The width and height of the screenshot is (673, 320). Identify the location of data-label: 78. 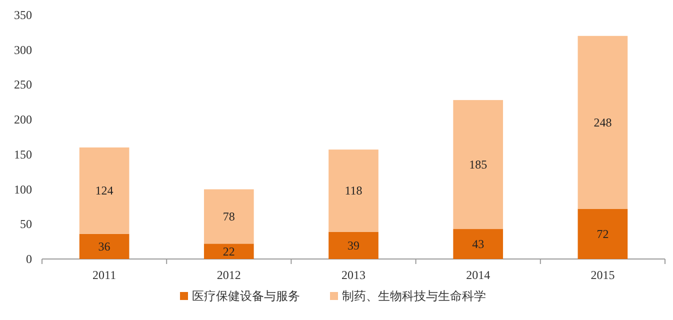
(228, 216).